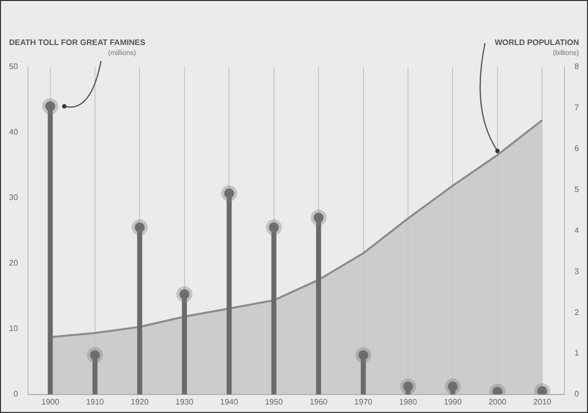 The height and width of the screenshot is (413, 588). Describe the element at coordinates (537, 42) in the screenshot. I see `y2-axis-title: WORLD POPULATION` at that location.